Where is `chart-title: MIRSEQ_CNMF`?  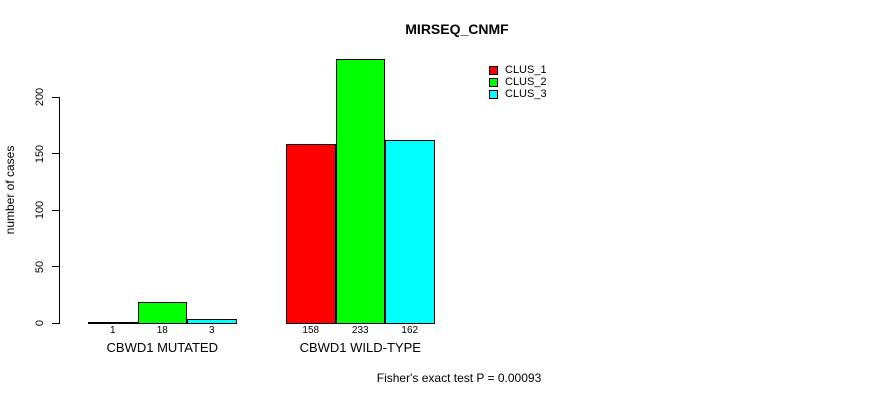 chart-title: MIRSEQ_CNMF is located at coordinates (457, 29).